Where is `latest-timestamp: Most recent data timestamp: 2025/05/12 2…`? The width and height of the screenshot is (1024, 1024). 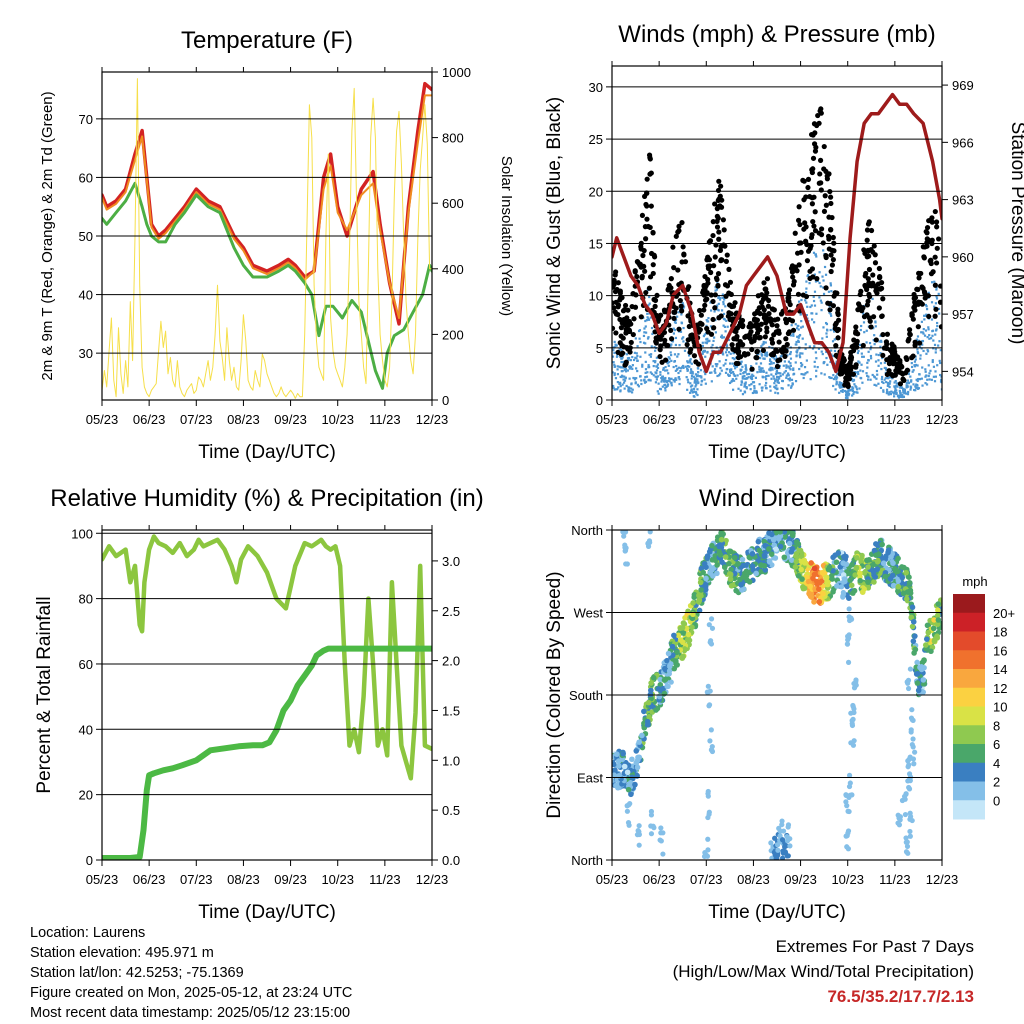
latest-timestamp: Most recent data timestamp: 2025/05/12 2… is located at coordinates (190, 1013).